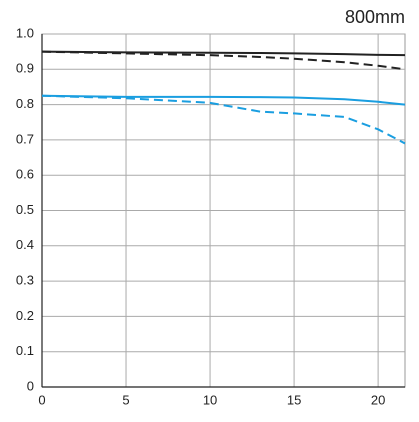 The image size is (419, 422). I want to click on y-tick-label: 0.5, so click(25, 209).